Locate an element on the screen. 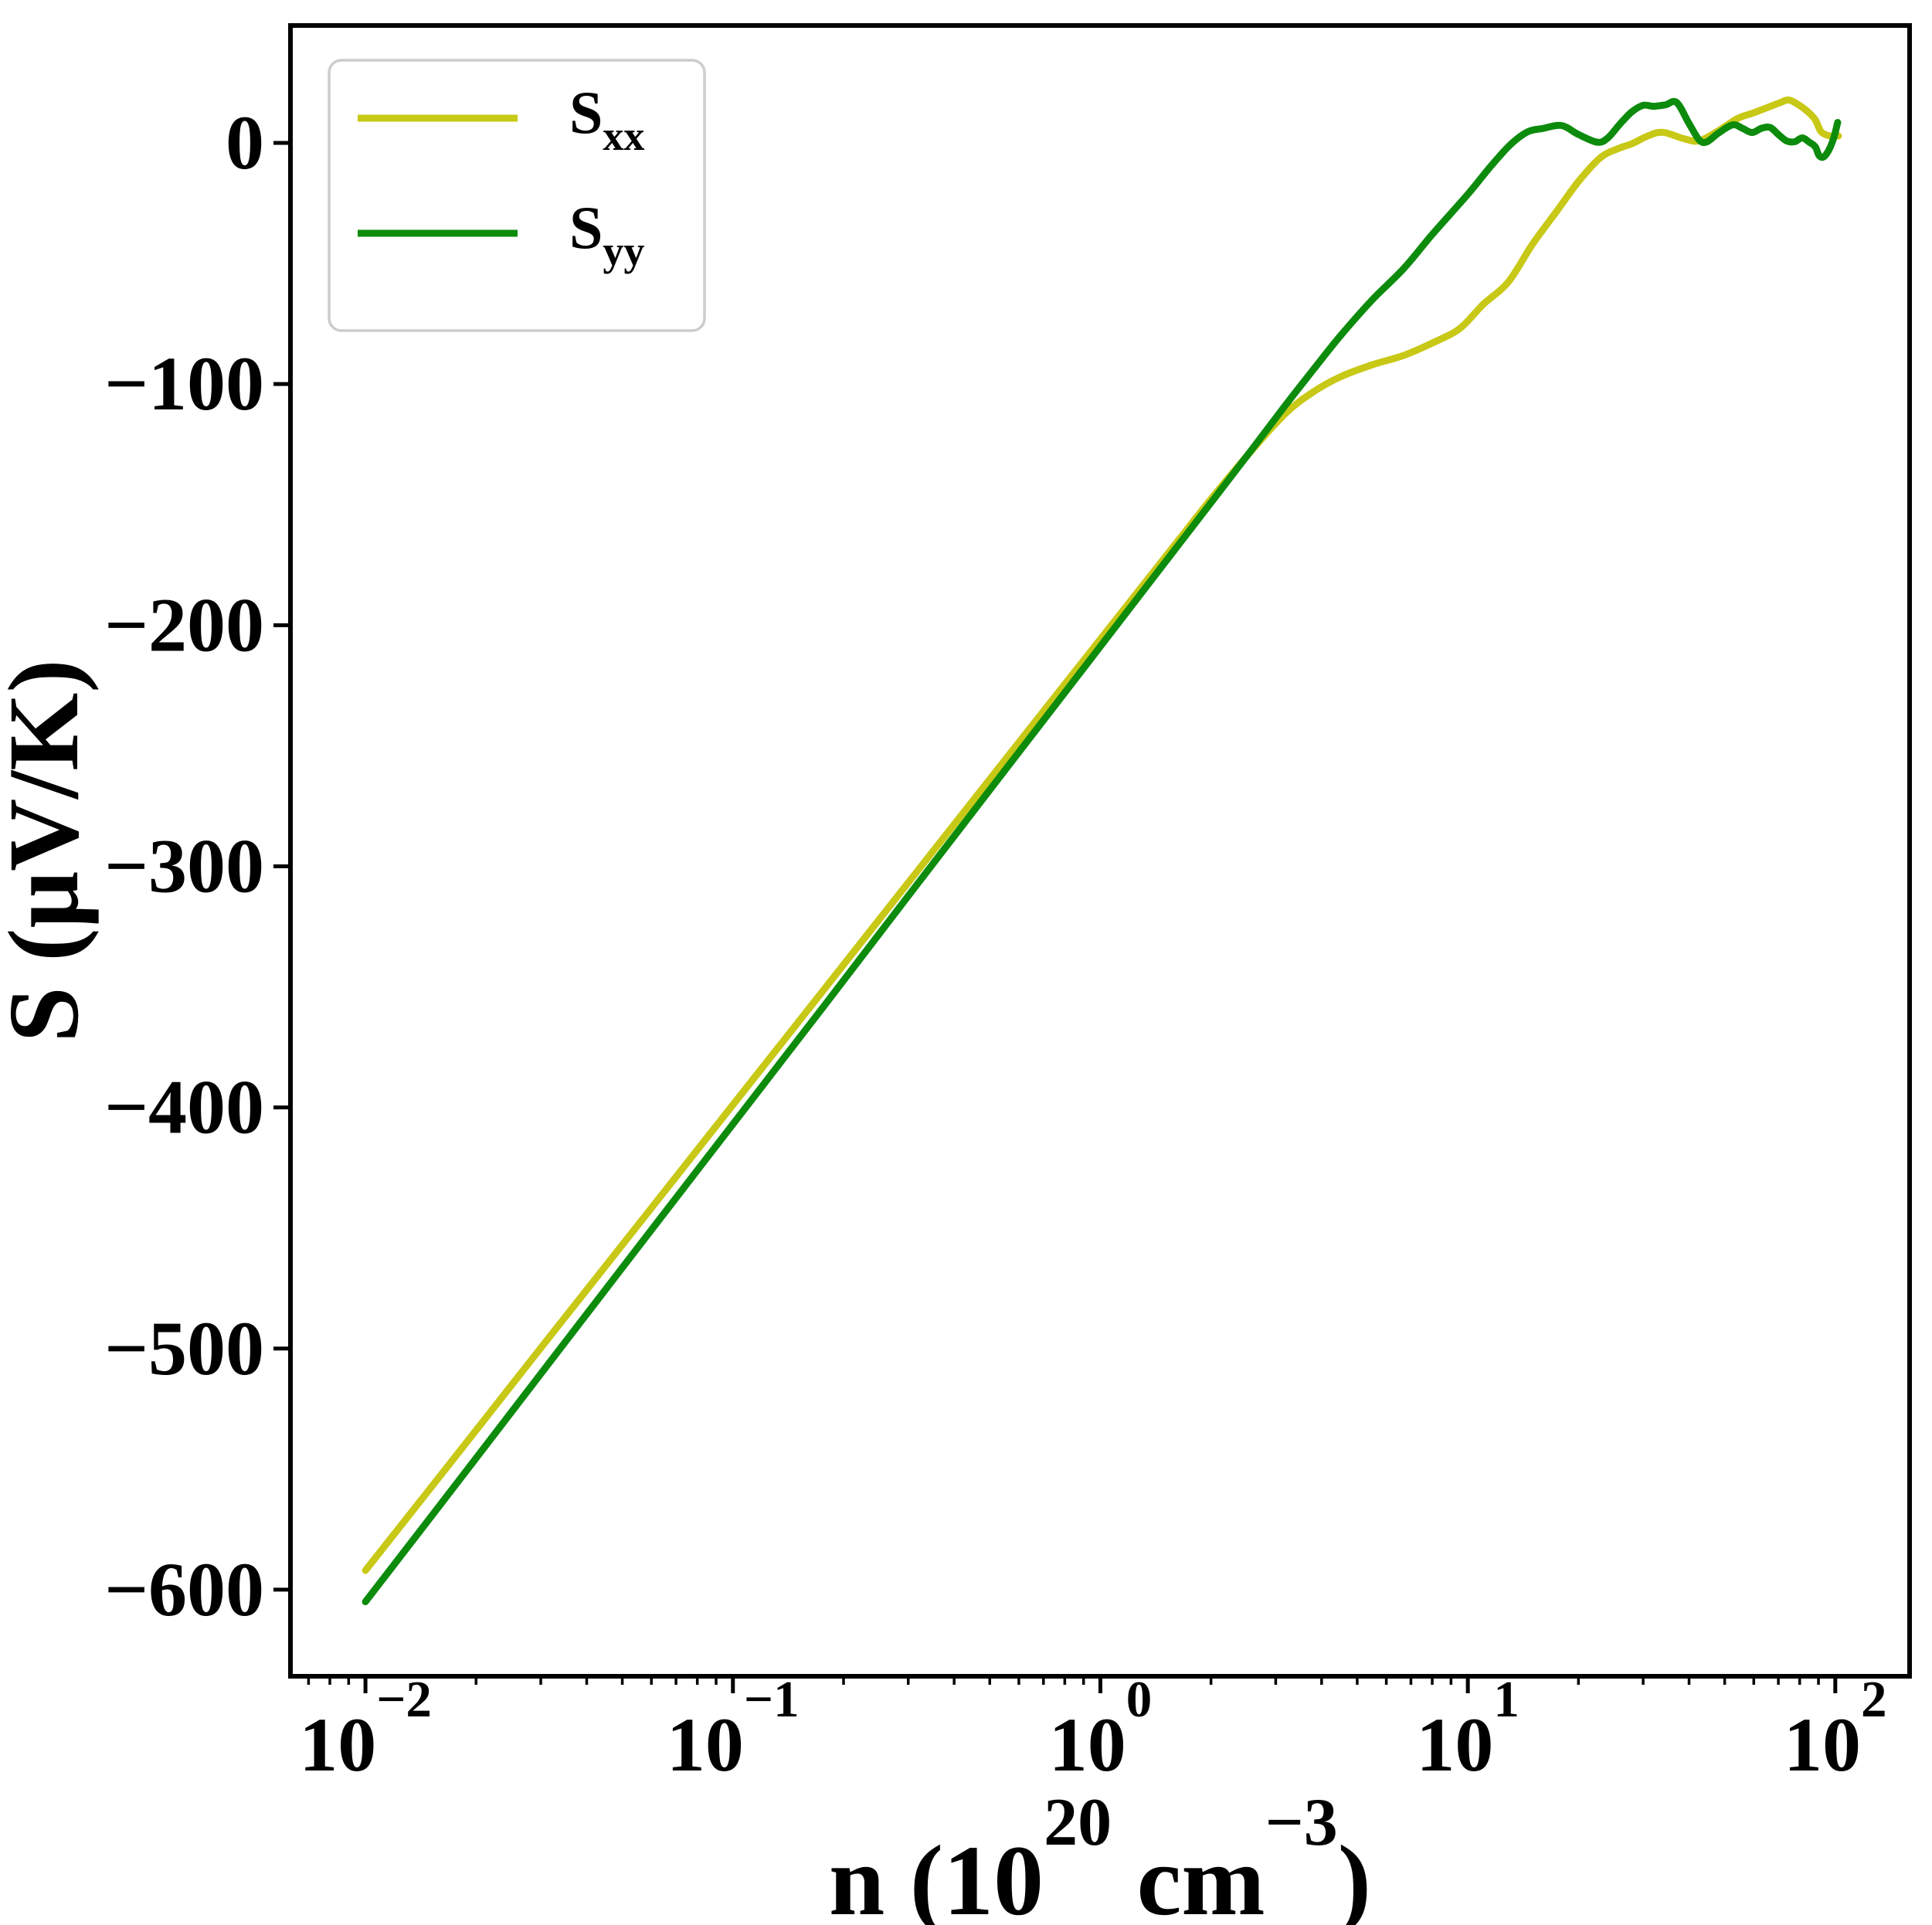 This screenshot has width=1932, height=1925. legend-box is located at coordinates (517, 195).